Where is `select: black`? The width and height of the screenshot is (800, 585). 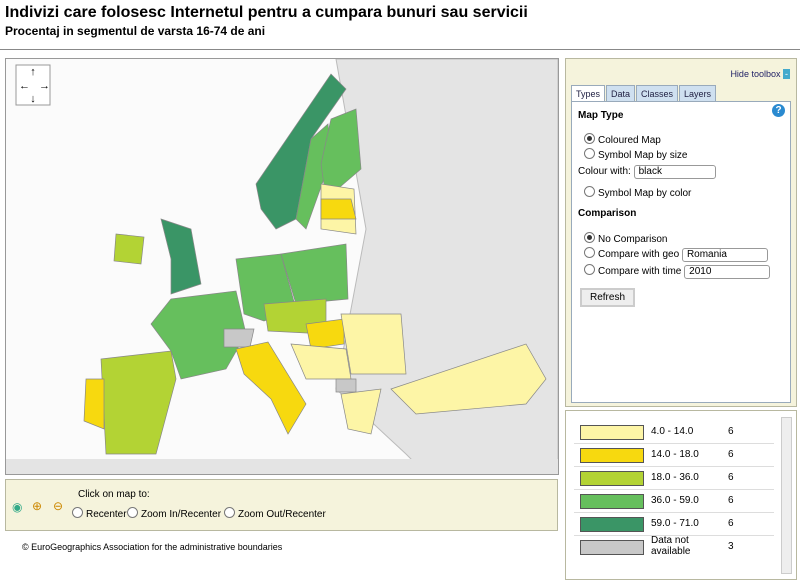
select: black is located at coordinates (674, 172).